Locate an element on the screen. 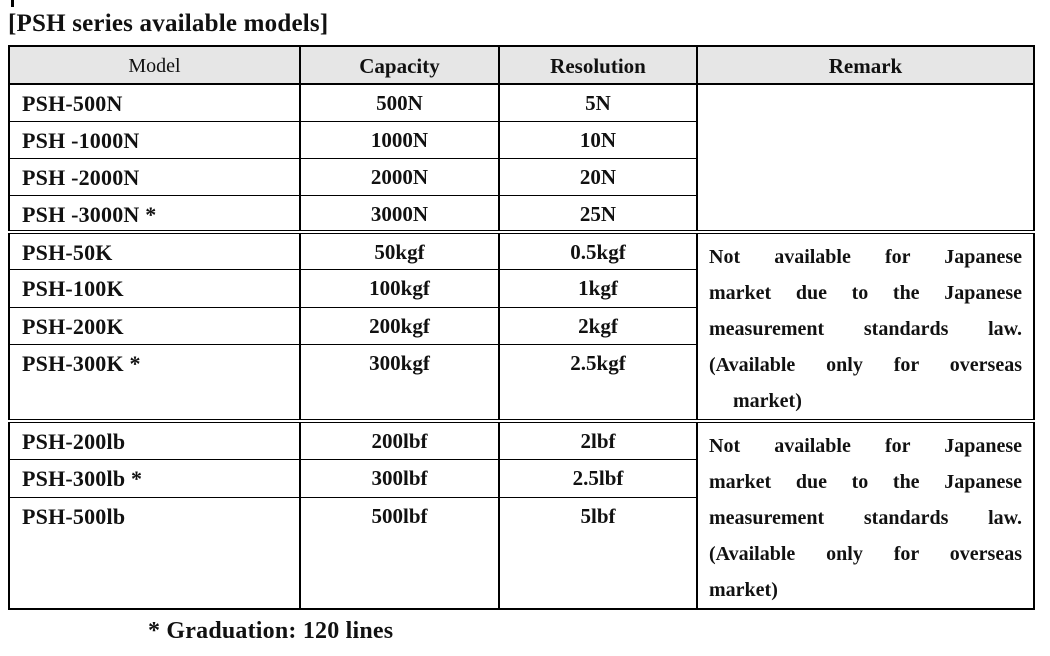 Image resolution: width=1050 pixels, height=656 pixels. scan-artifact is located at coordinates (12, 3).